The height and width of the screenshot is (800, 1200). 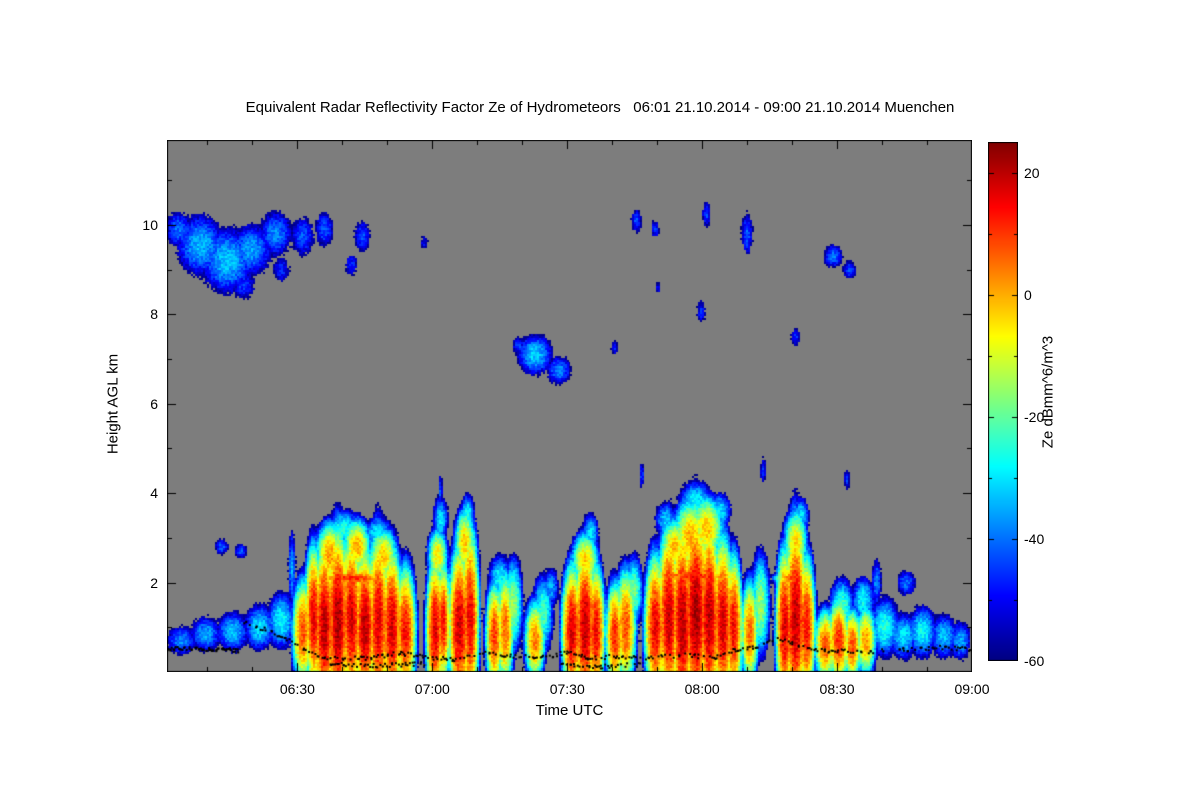 What do you see at coordinates (972, 689) in the screenshot?
I see `x-tick-label: 09:00` at bounding box center [972, 689].